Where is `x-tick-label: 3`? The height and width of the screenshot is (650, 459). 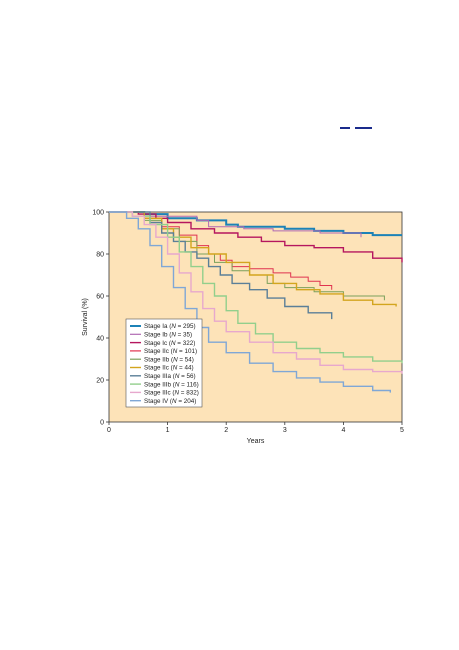 x-tick-label: 3 is located at coordinates (285, 430).